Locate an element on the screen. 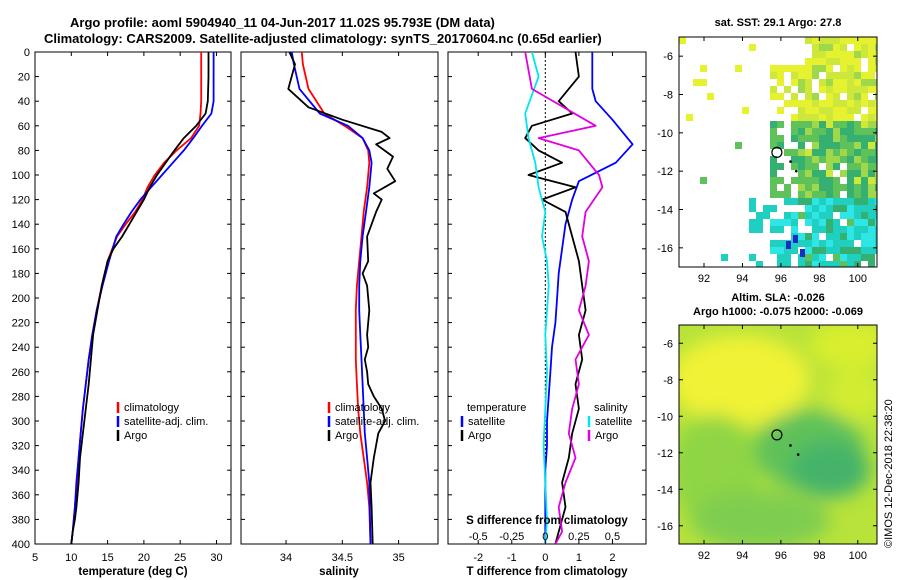 This screenshot has width=900, height=580. sla-map-field is located at coordinates (778, 434).